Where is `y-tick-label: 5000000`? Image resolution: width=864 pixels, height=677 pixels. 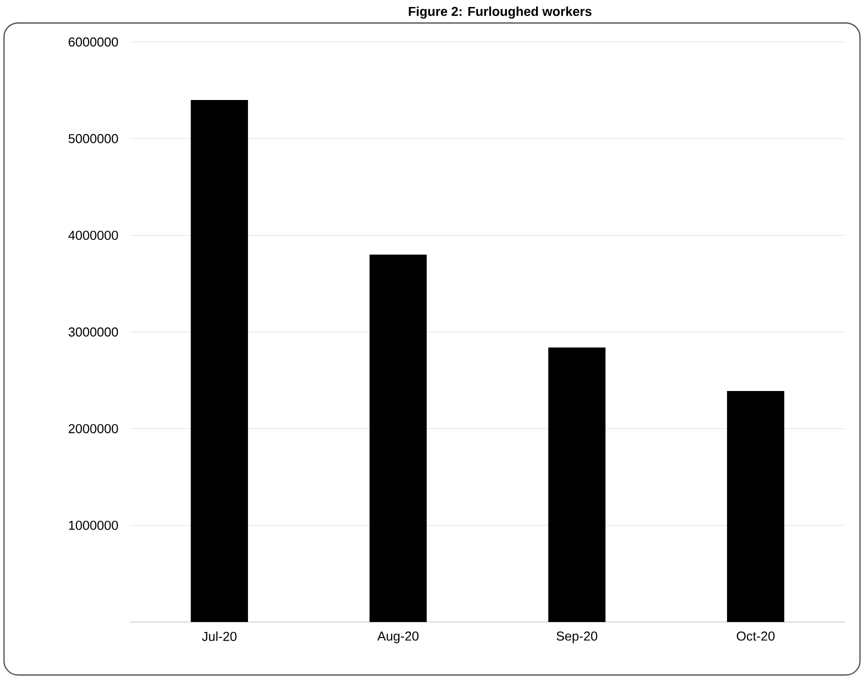 y-tick-label: 5000000 is located at coordinates (93, 139).